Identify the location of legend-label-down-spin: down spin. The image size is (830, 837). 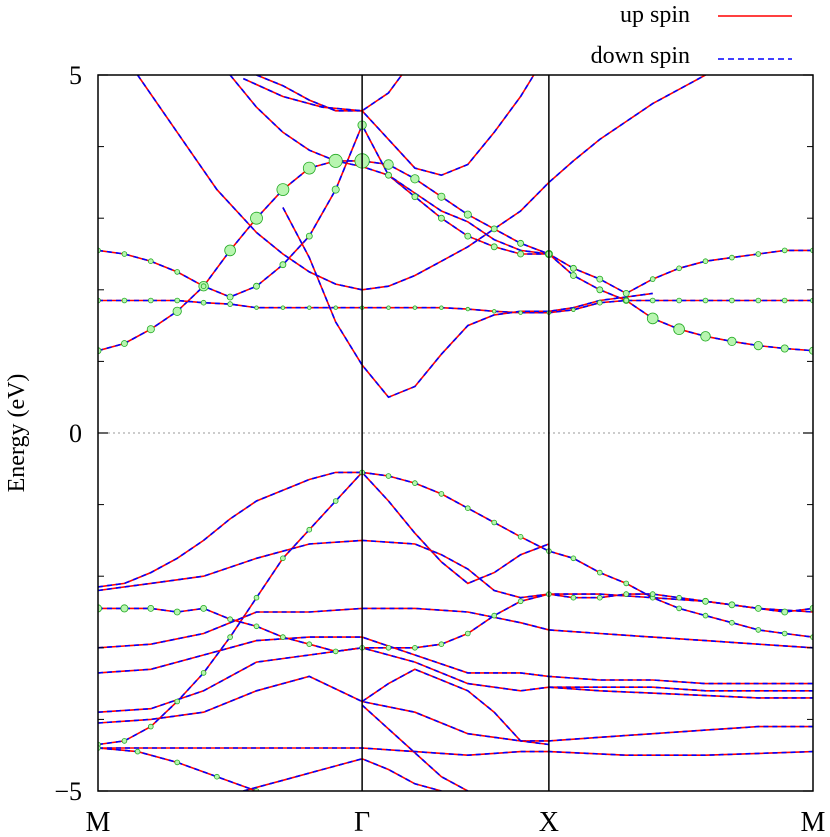
(640, 56).